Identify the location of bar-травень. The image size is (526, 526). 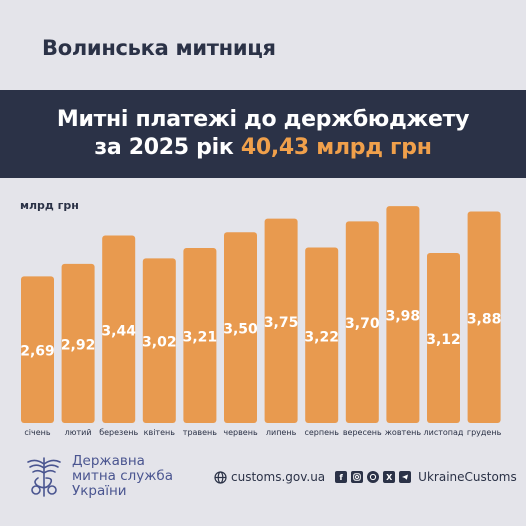
(200, 335).